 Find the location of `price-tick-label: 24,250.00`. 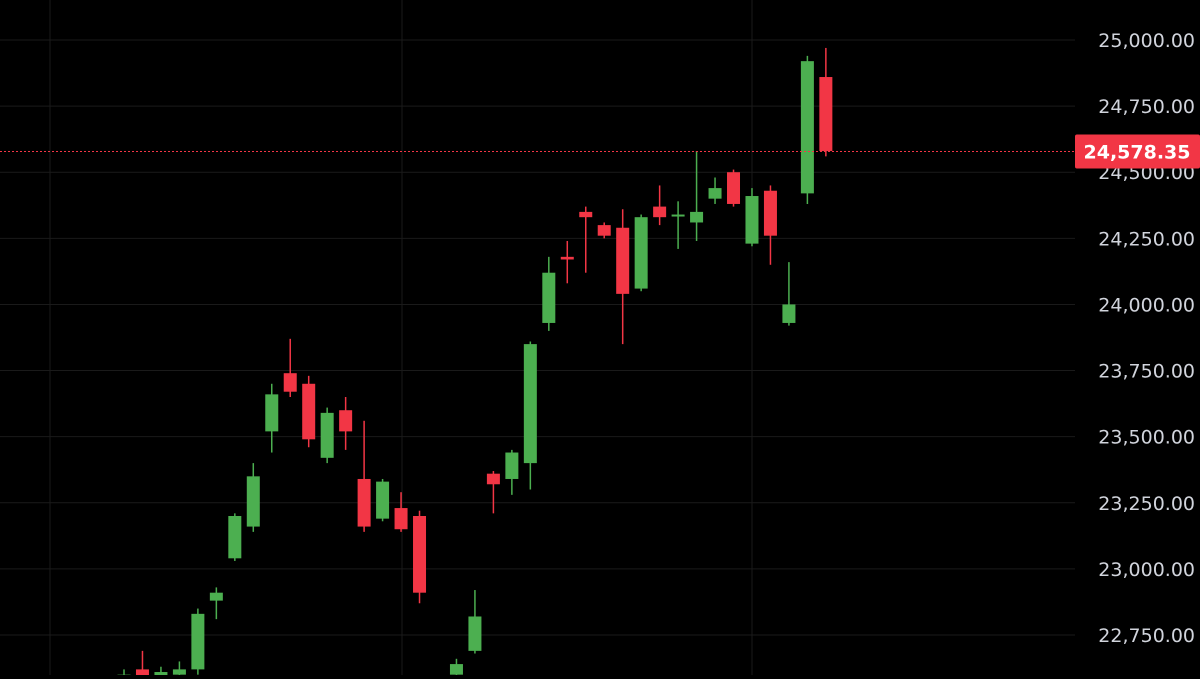

price-tick-label: 24,250.00 is located at coordinates (1146, 239).